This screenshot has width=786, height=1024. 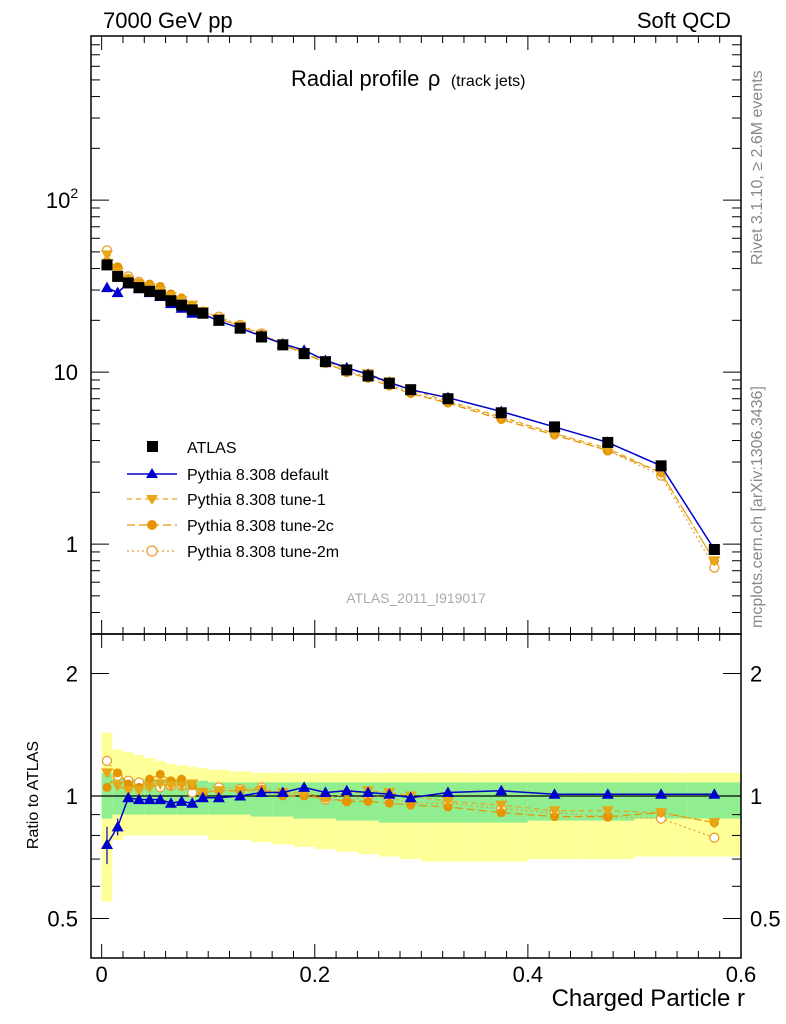 I want to click on band-inner-bin, so click(x=171, y=797).